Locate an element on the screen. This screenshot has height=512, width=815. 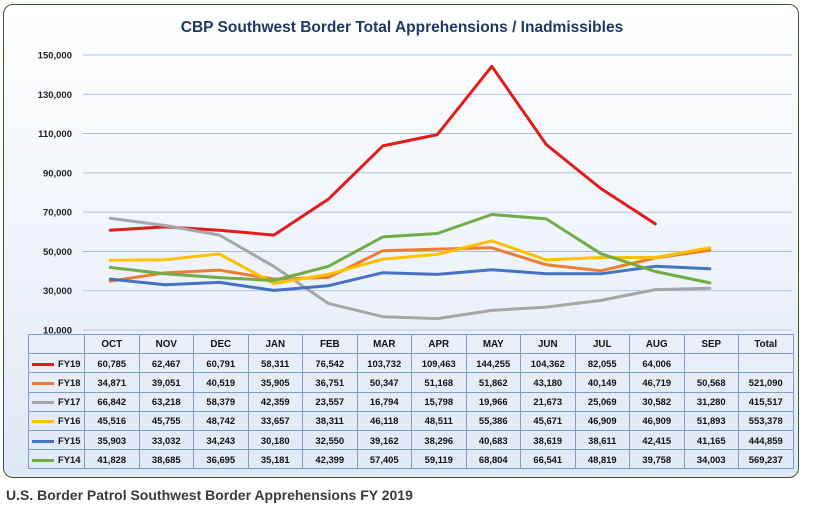
series-line-fy14 is located at coordinates (410, 249).